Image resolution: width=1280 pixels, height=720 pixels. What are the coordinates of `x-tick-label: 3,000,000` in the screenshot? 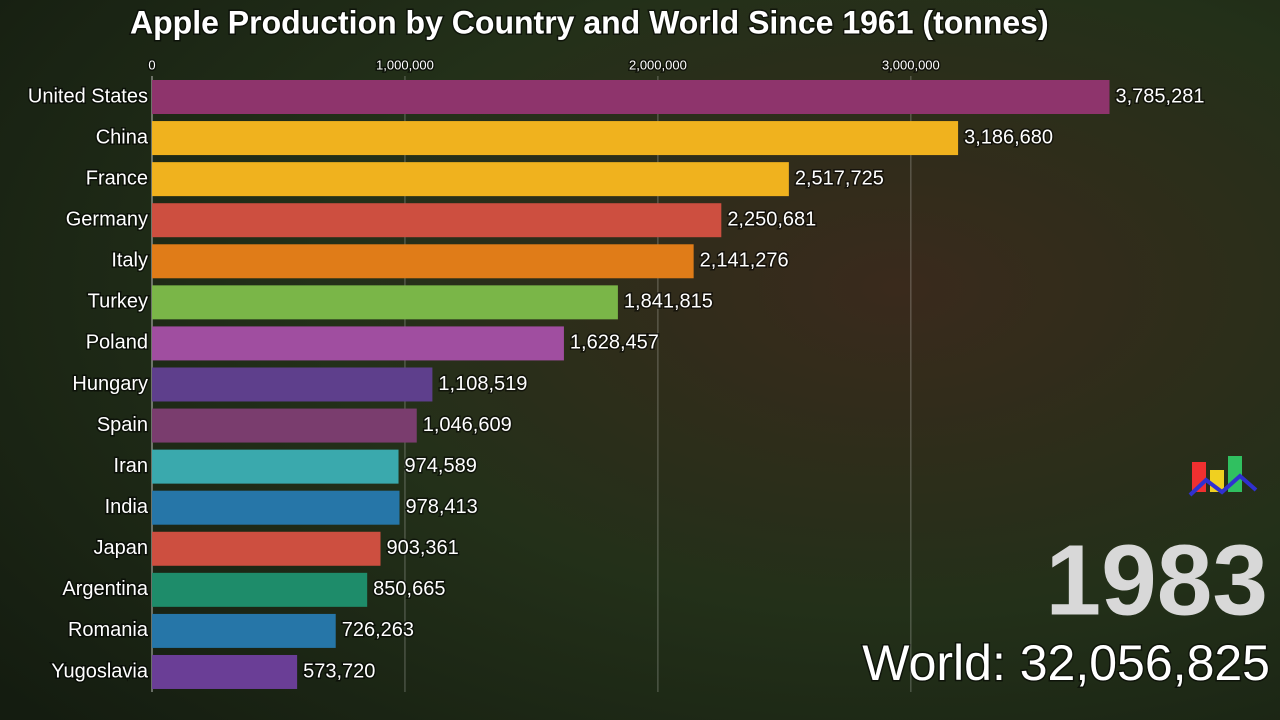 It's located at (911, 64).